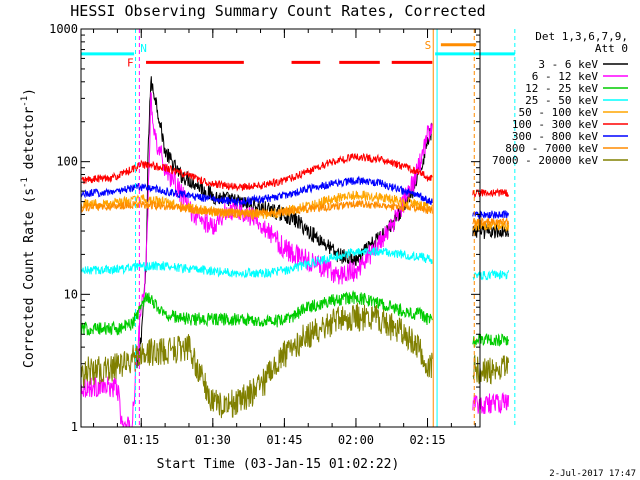 The height and width of the screenshot is (480, 640). I want to click on y-axis-label-end: ), so click(29, 92).